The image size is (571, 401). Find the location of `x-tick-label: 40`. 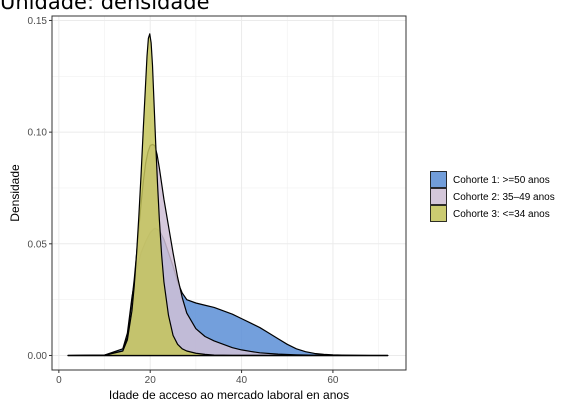

x-tick-label: 40 is located at coordinates (242, 380).